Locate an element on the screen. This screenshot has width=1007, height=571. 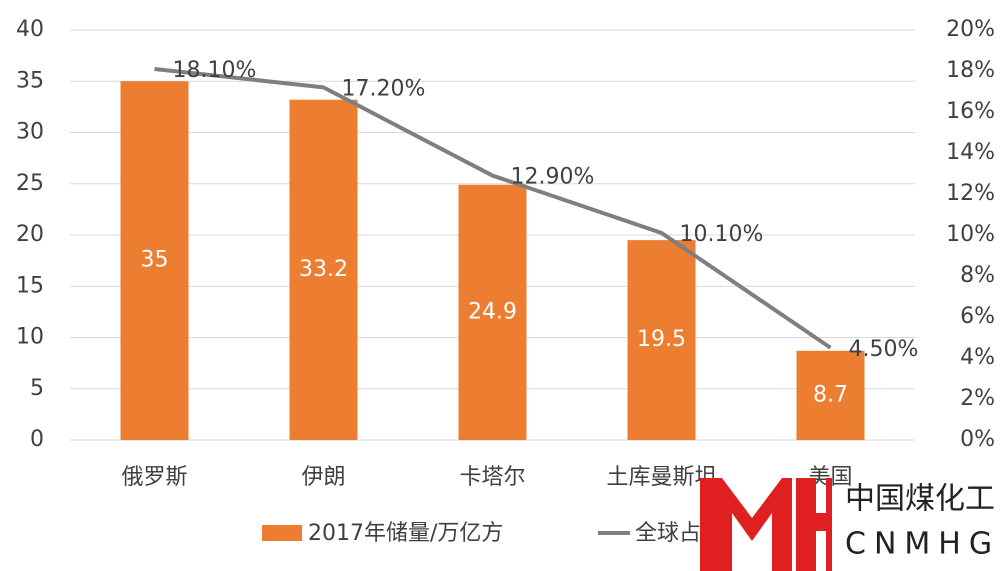
y2-tick-label: 0% is located at coordinates (977, 439).